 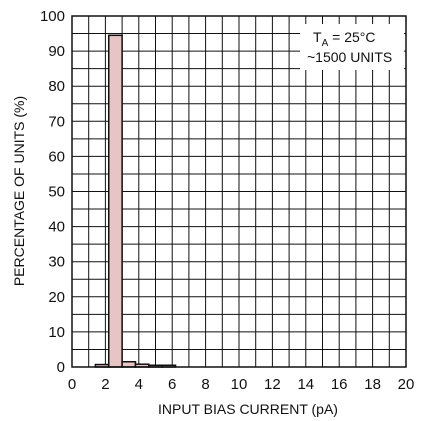 What do you see at coordinates (56, 192) in the screenshot?
I see `y-tick-label: 50` at bounding box center [56, 192].